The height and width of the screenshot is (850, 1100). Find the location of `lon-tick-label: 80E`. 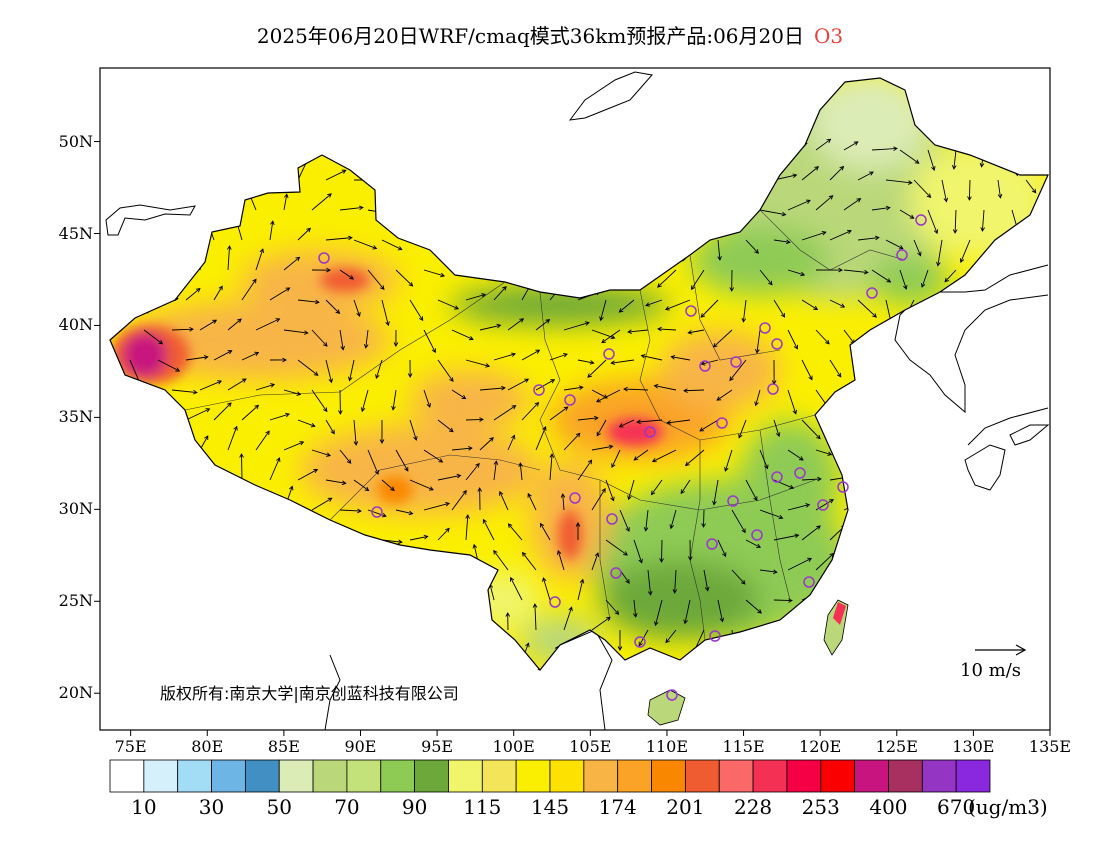

lon-tick-label: 80E is located at coordinates (207, 746).